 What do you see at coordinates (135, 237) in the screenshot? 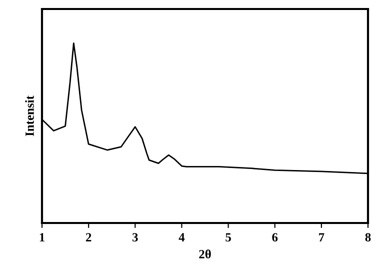
I see `x-tick-label: 3` at bounding box center [135, 237].